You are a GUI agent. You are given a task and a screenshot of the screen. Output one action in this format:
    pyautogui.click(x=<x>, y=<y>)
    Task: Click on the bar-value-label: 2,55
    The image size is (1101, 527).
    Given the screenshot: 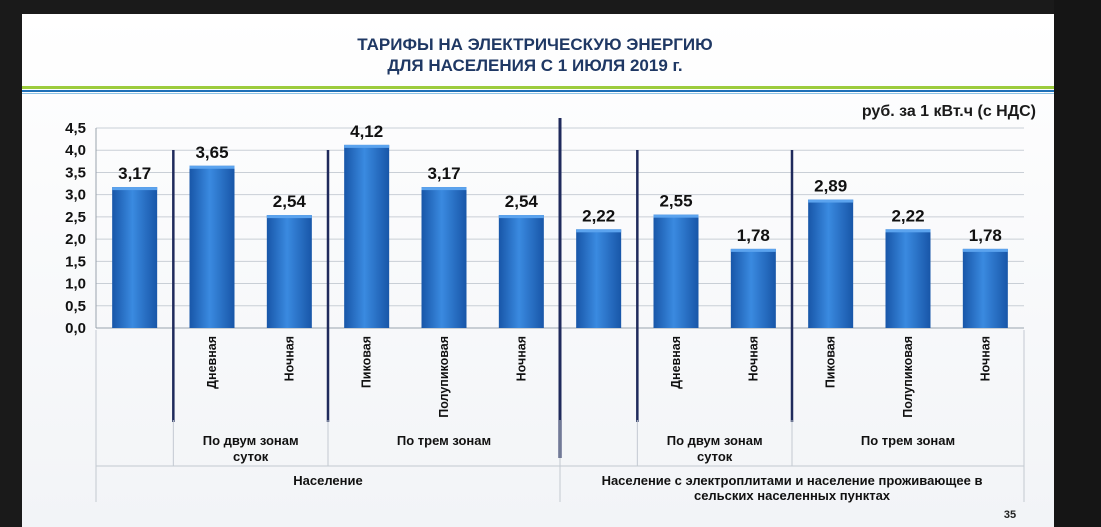 What is the action you would take?
    pyautogui.click(x=675, y=201)
    